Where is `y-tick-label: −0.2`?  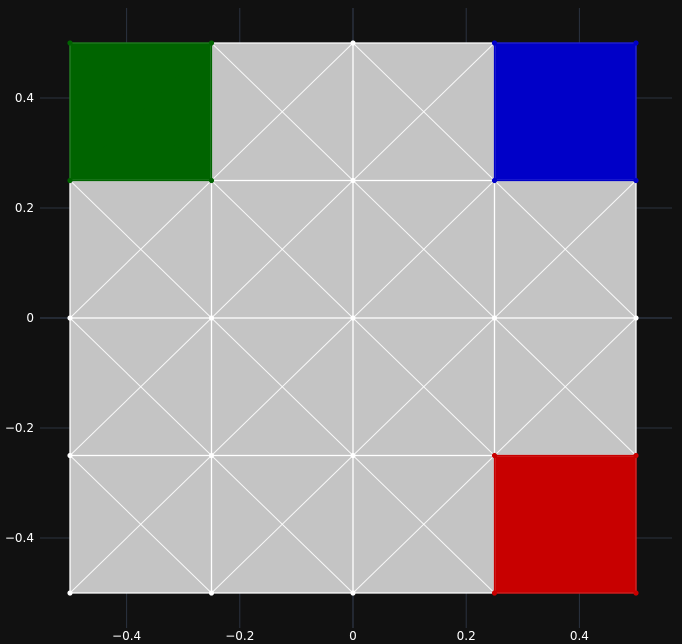 y-tick-label: −0.2 is located at coordinates (19, 428).